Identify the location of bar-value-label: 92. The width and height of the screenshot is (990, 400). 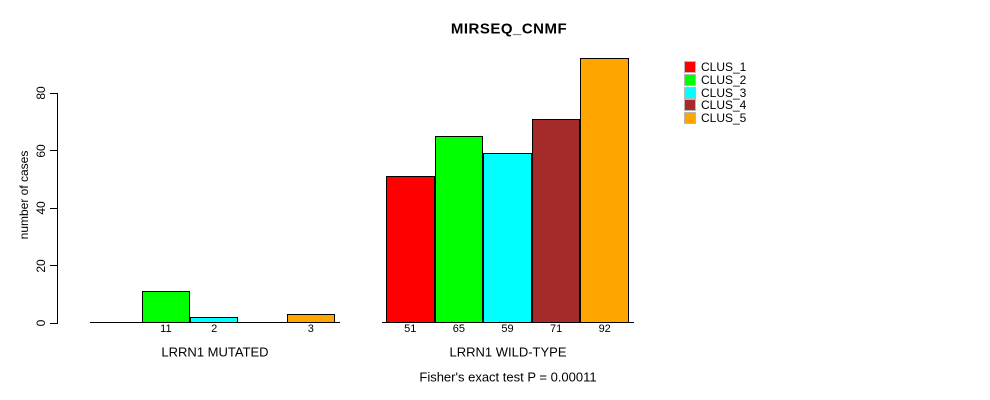
(604, 329).